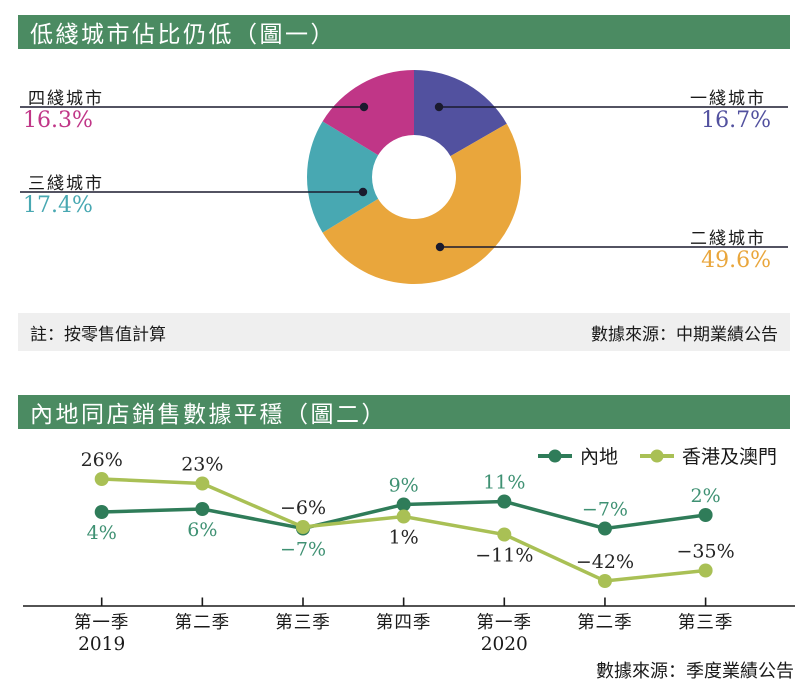 The width and height of the screenshot is (800, 687). Describe the element at coordinates (101, 644) in the screenshot. I see `x-year-label-2019: 2019` at that location.